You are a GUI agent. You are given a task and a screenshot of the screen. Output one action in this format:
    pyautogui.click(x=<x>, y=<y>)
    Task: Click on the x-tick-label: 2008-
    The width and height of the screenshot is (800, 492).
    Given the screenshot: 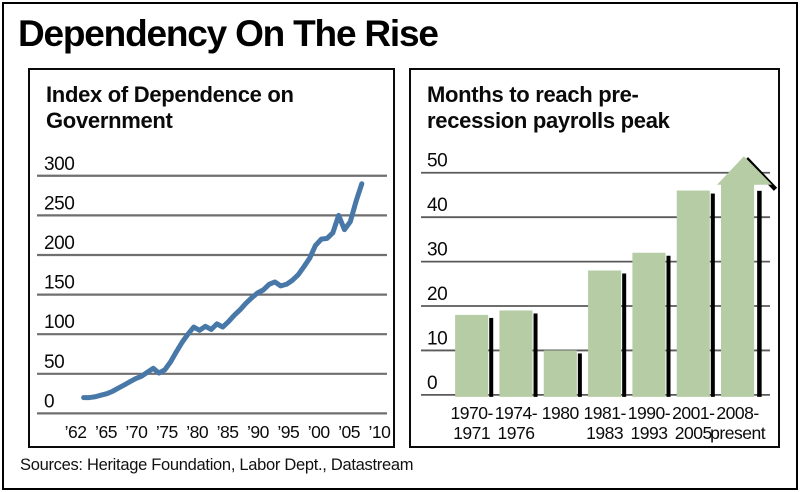 What is the action you would take?
    pyautogui.click(x=737, y=413)
    